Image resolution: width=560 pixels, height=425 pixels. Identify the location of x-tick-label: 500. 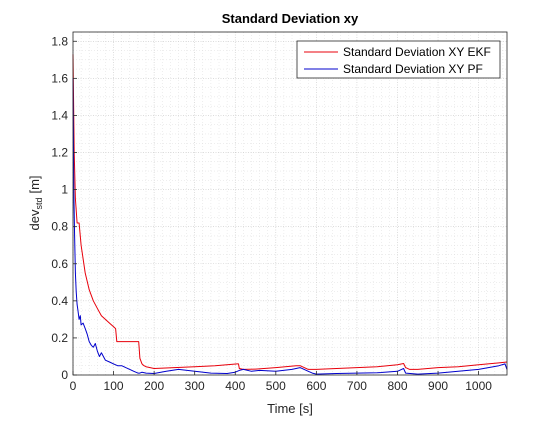
(276, 386).